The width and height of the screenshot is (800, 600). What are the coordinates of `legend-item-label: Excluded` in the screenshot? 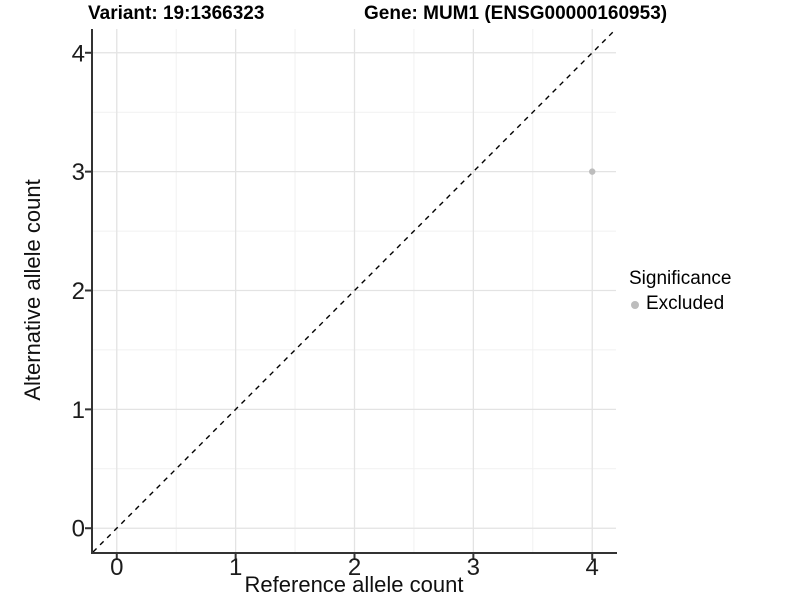 It's located at (685, 304).